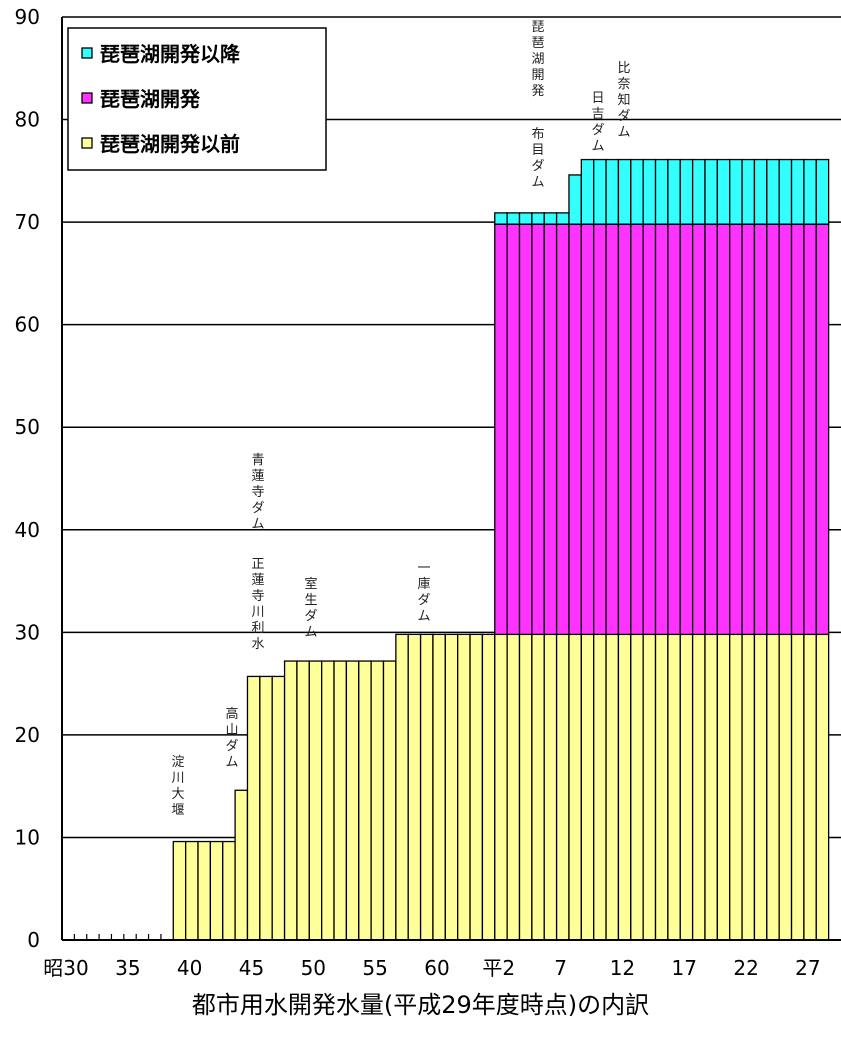 This screenshot has height=1054, width=841. What do you see at coordinates (65, 968) in the screenshot?
I see `x-tick-label: 昭30` at bounding box center [65, 968].